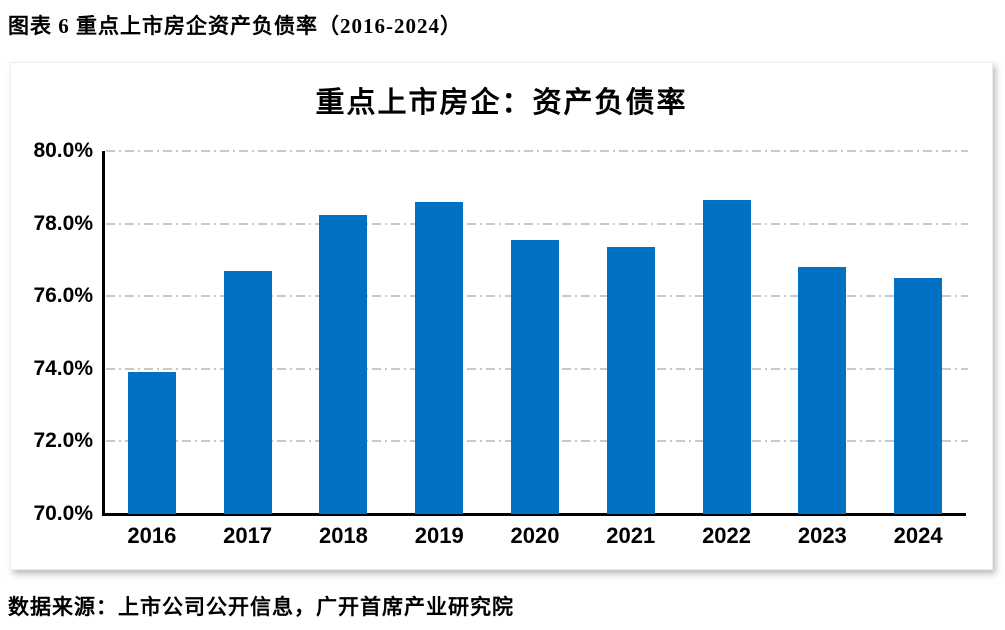 The height and width of the screenshot is (630, 1005). I want to click on bar-2024, so click(918, 396).